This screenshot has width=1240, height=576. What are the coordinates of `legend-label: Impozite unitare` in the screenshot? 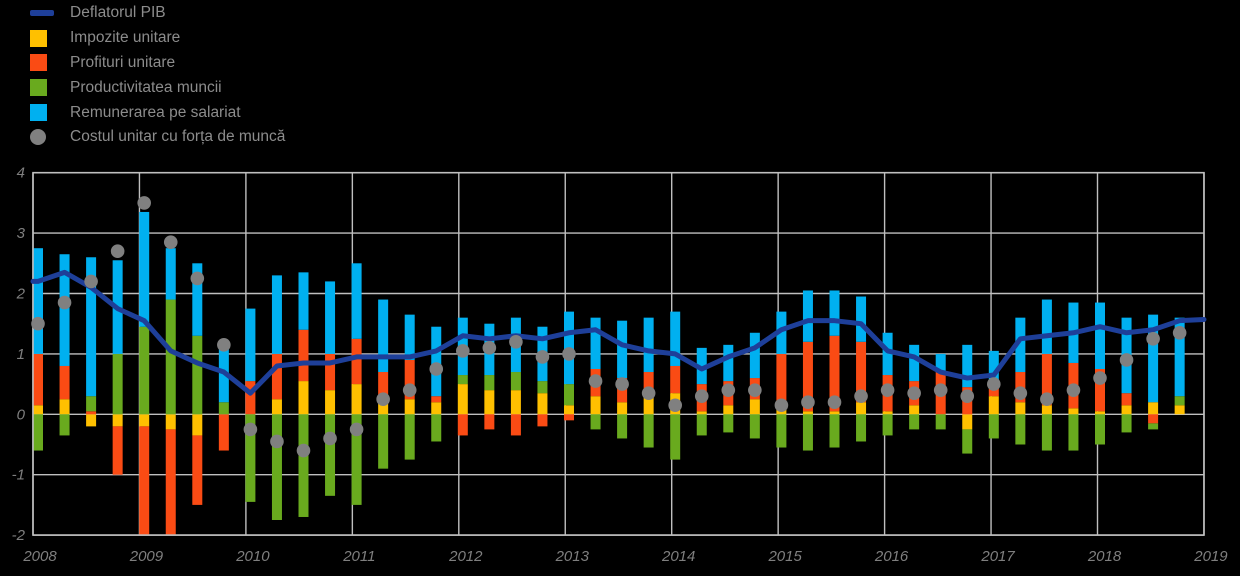 It's located at (125, 38).